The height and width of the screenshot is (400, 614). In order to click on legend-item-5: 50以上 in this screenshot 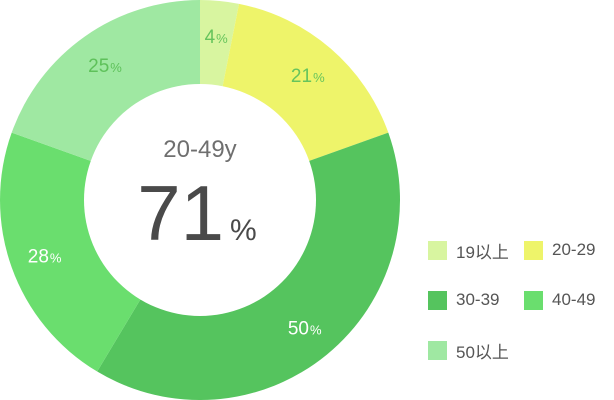, I will do `click(476, 351)`.